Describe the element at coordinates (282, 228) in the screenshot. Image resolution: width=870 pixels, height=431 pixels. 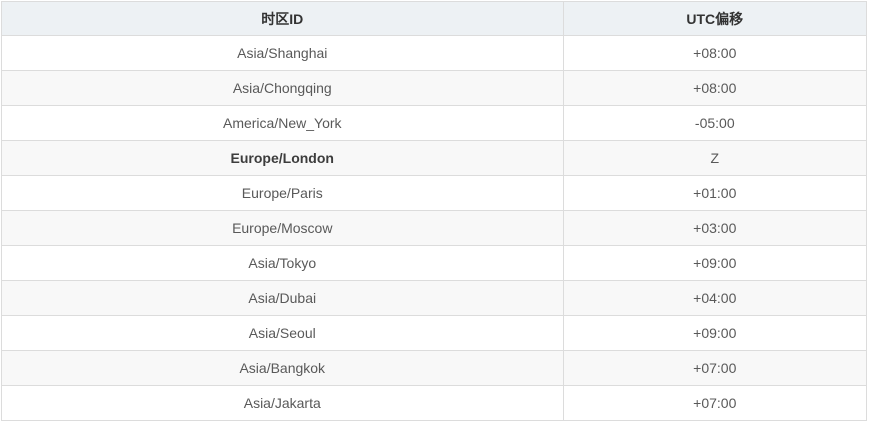
I see `timezone-id-cell: Europe/Moscow` at that location.